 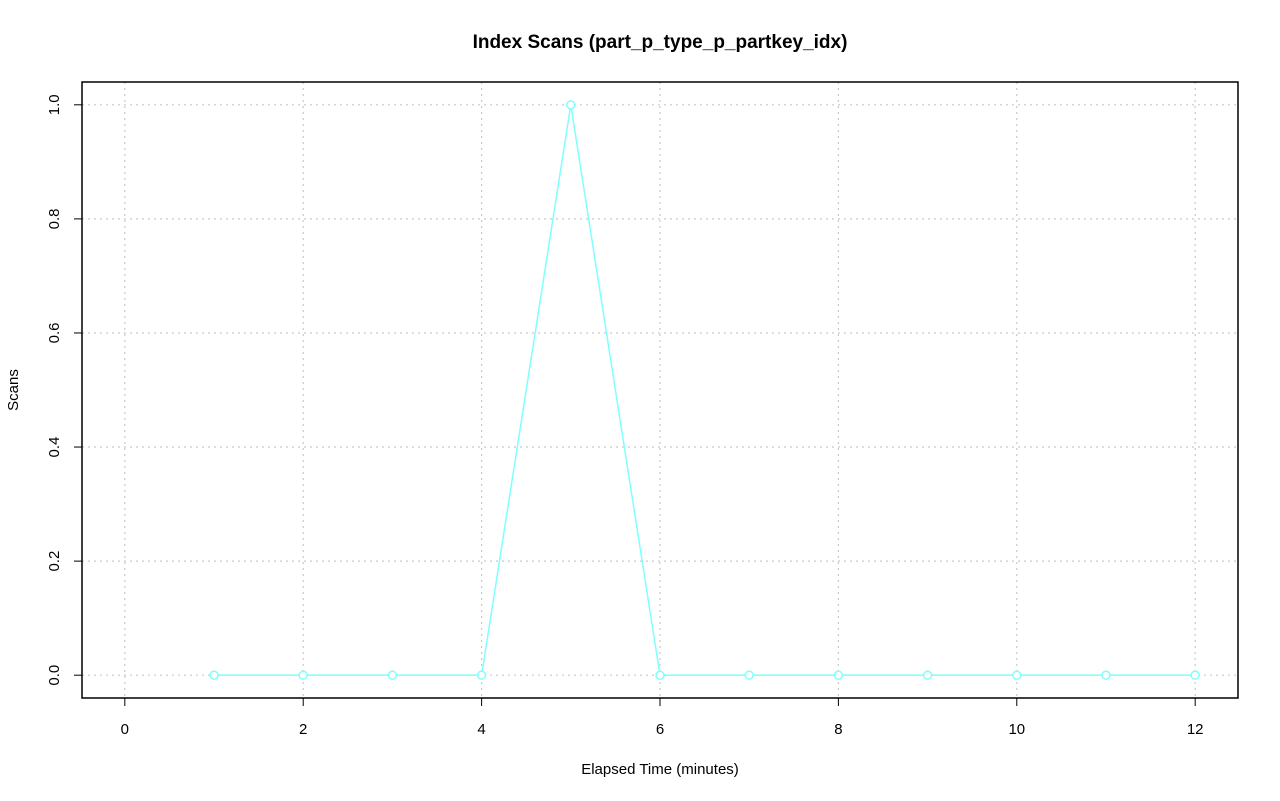 What do you see at coordinates (54, 104) in the screenshot?
I see `y-tick-label: 1.0` at bounding box center [54, 104].